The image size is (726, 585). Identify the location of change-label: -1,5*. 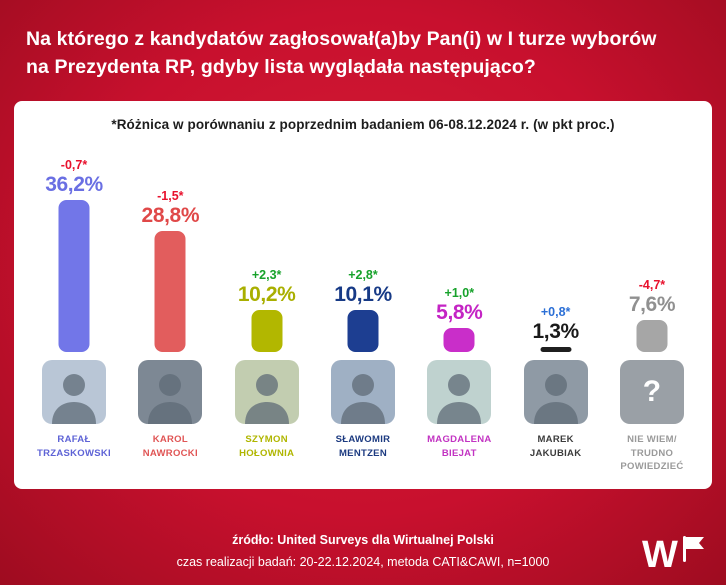
(170, 196).